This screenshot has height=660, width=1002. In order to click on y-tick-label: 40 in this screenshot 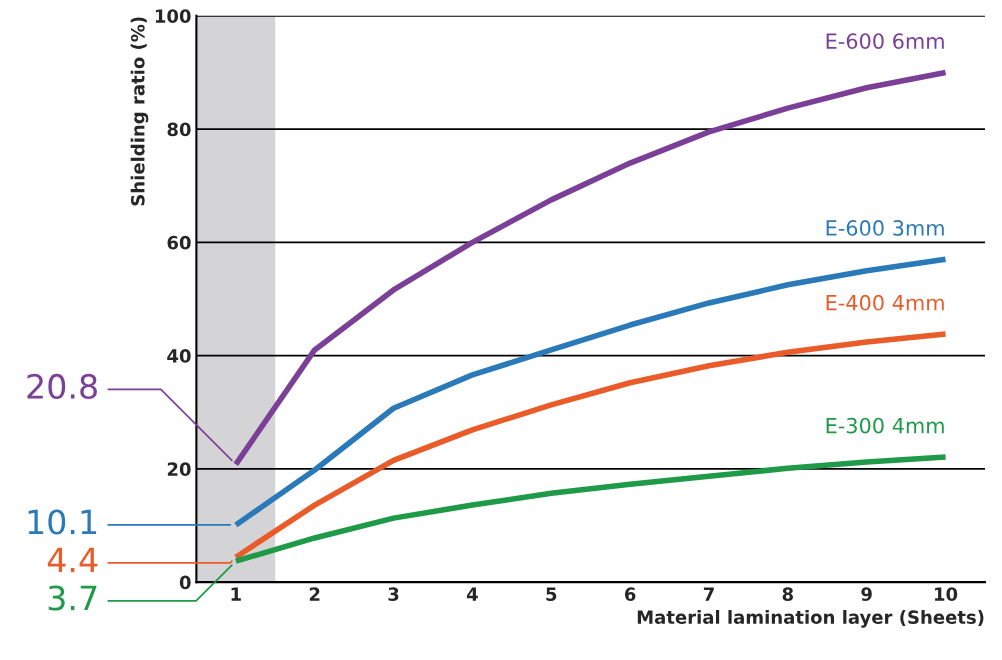, I will do `click(179, 356)`.